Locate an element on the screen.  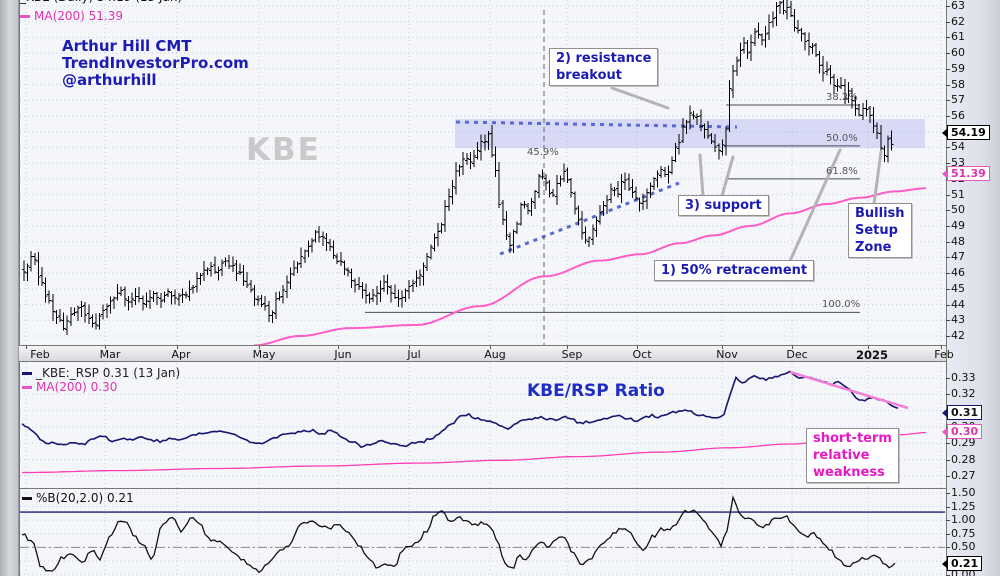
date-axis-strip is located at coordinates (482, 353).